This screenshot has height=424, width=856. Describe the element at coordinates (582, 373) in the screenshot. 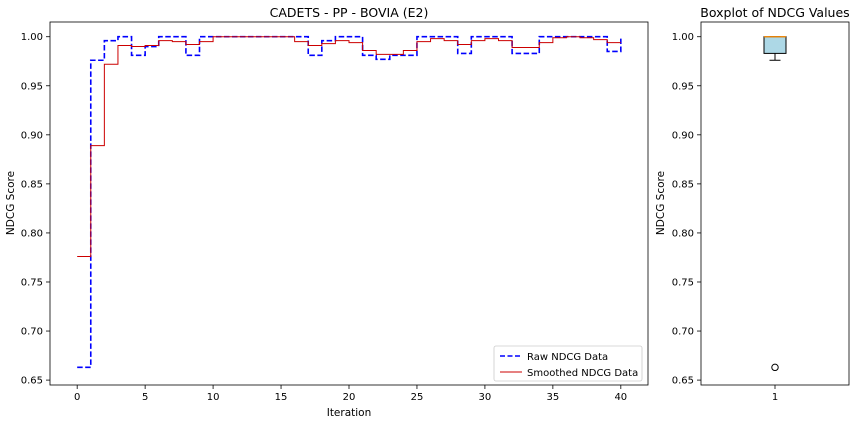

I see `legend-smoothed-label: Smoothed NDCG Data` at that location.